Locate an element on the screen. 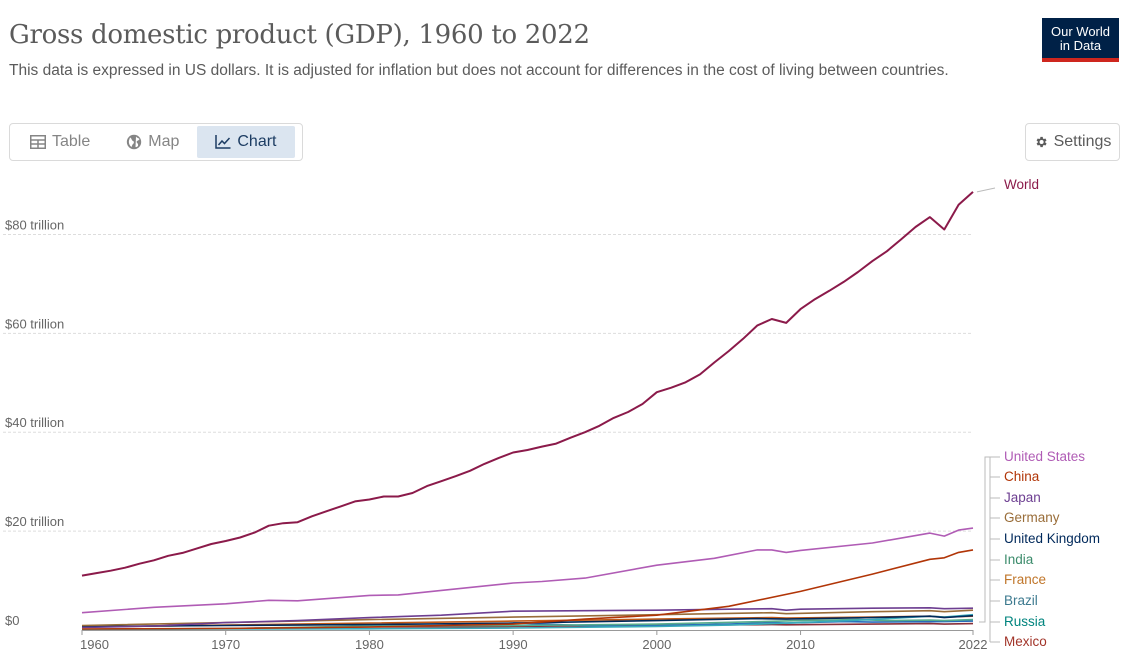 The width and height of the screenshot is (1126, 670). settings-button: Settings is located at coordinates (1072, 142).